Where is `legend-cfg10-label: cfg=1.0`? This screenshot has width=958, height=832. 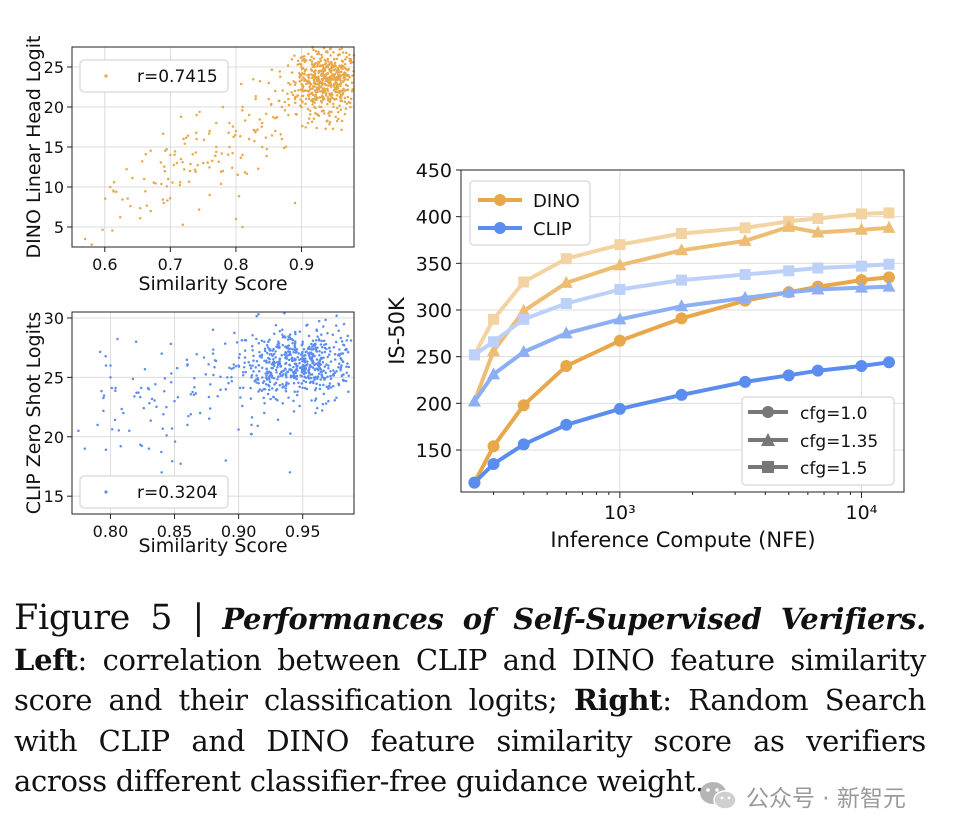
legend-cfg10-label: cfg=1.0 is located at coordinates (833, 414).